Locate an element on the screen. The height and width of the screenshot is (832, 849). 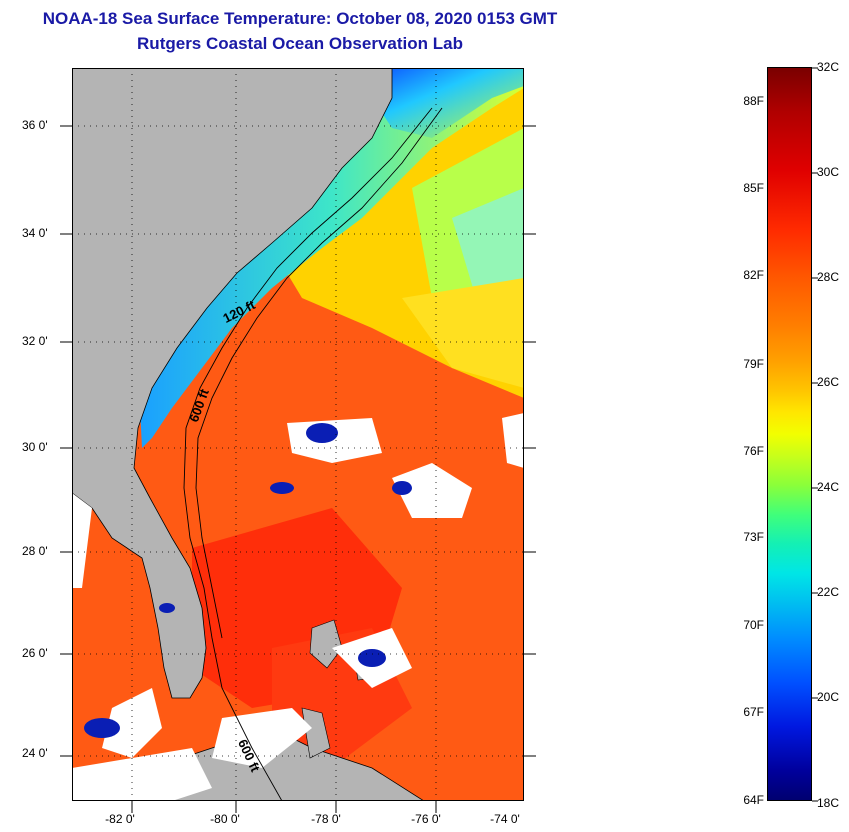
lat-label-32: 32 0' is located at coordinates (35, 341).